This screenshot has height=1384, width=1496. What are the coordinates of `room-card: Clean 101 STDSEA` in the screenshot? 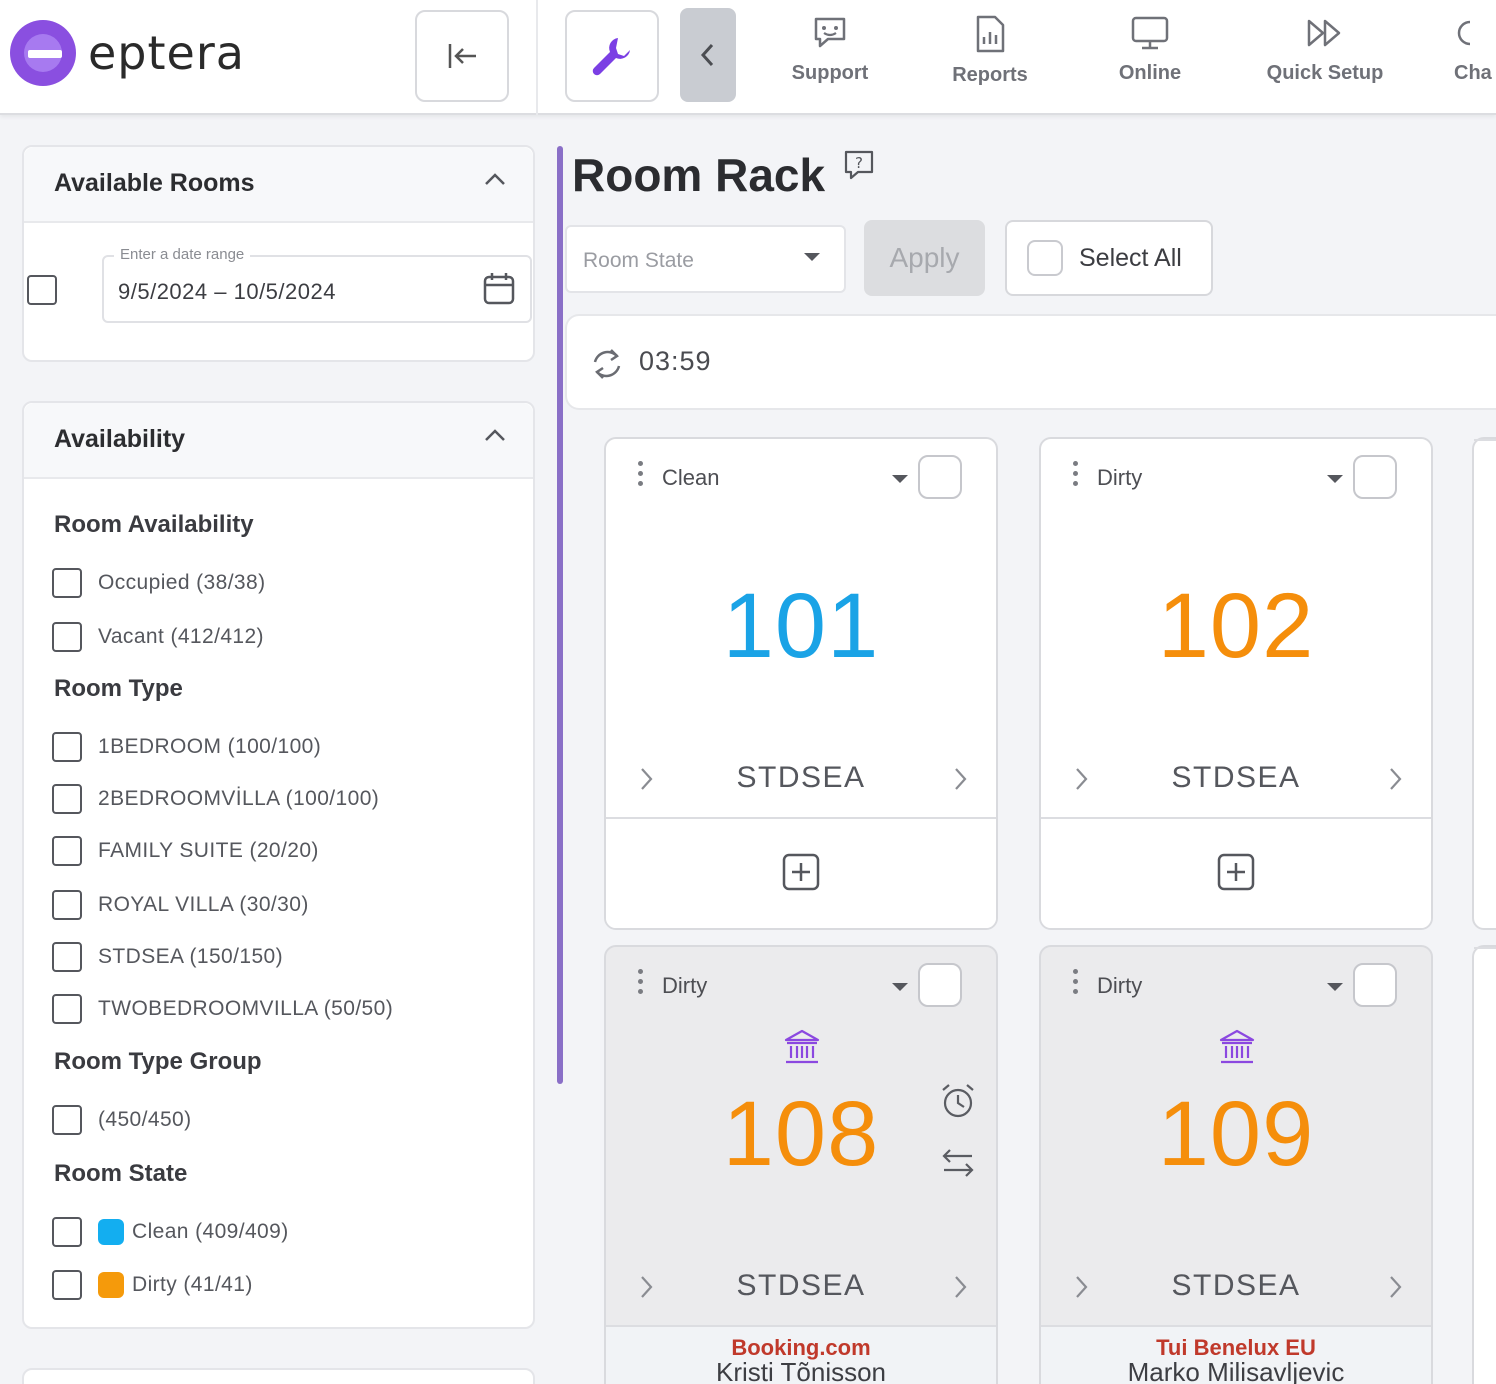 It's located at (801, 683).